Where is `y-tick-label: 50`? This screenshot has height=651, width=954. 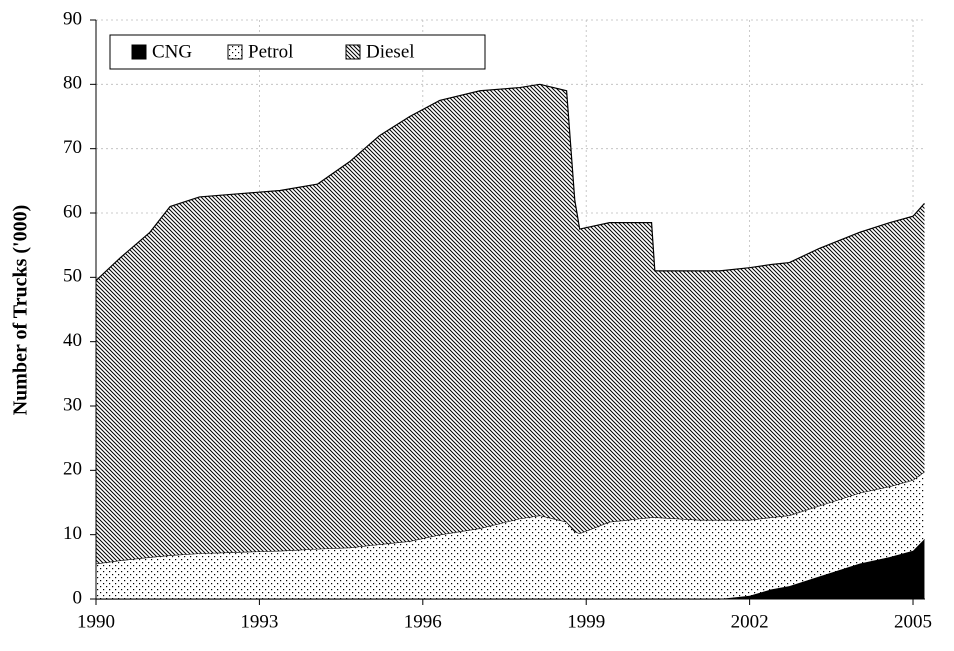
y-tick-label: 50 is located at coordinates (72, 276).